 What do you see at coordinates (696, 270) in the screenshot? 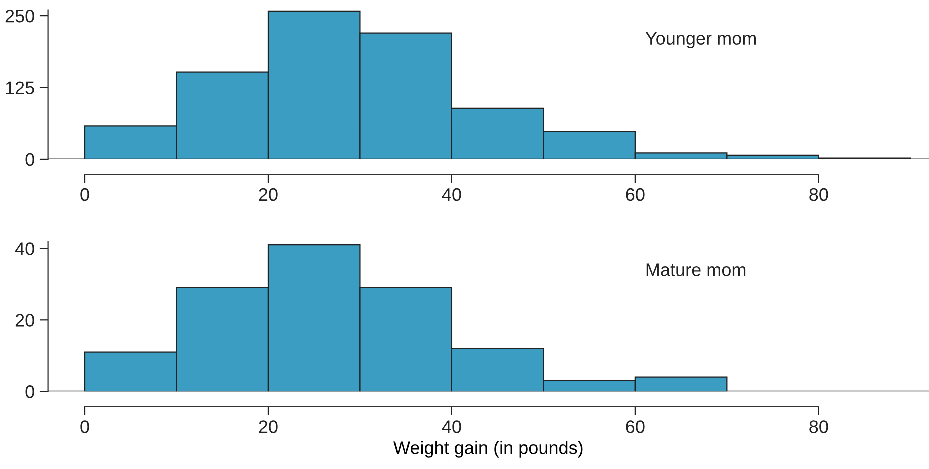
I see `annotation: Mature mom` at bounding box center [696, 270].